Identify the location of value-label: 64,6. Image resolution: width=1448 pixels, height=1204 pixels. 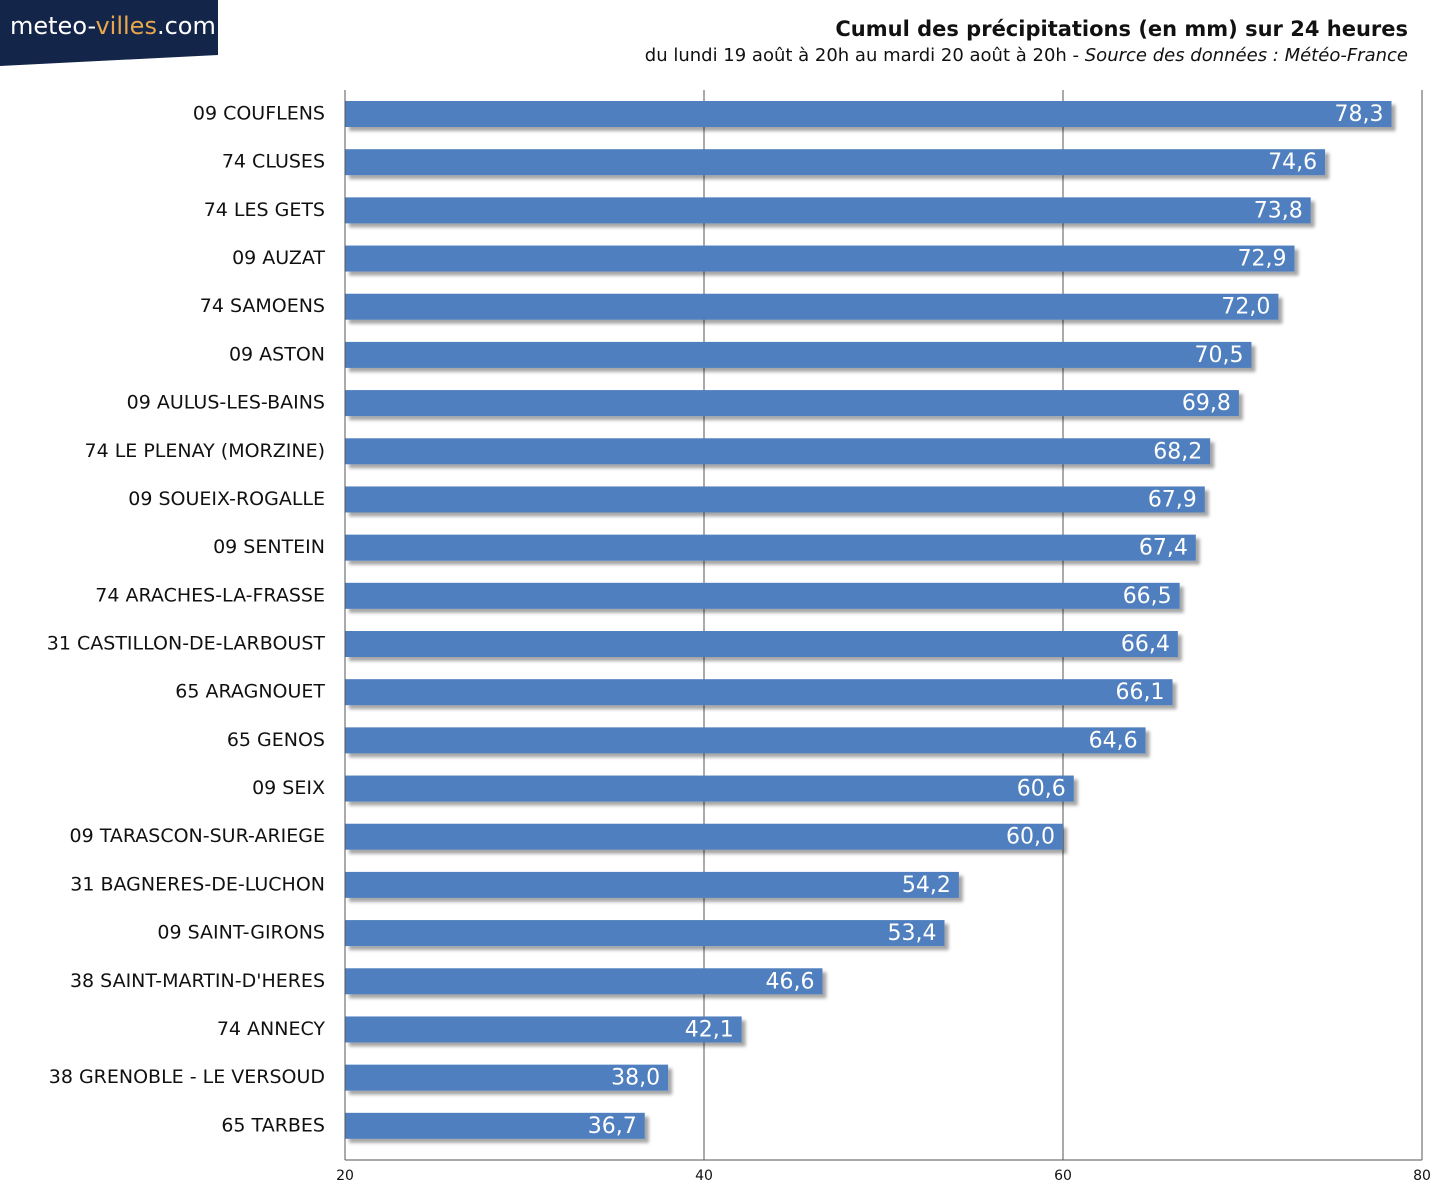
(1113, 740).